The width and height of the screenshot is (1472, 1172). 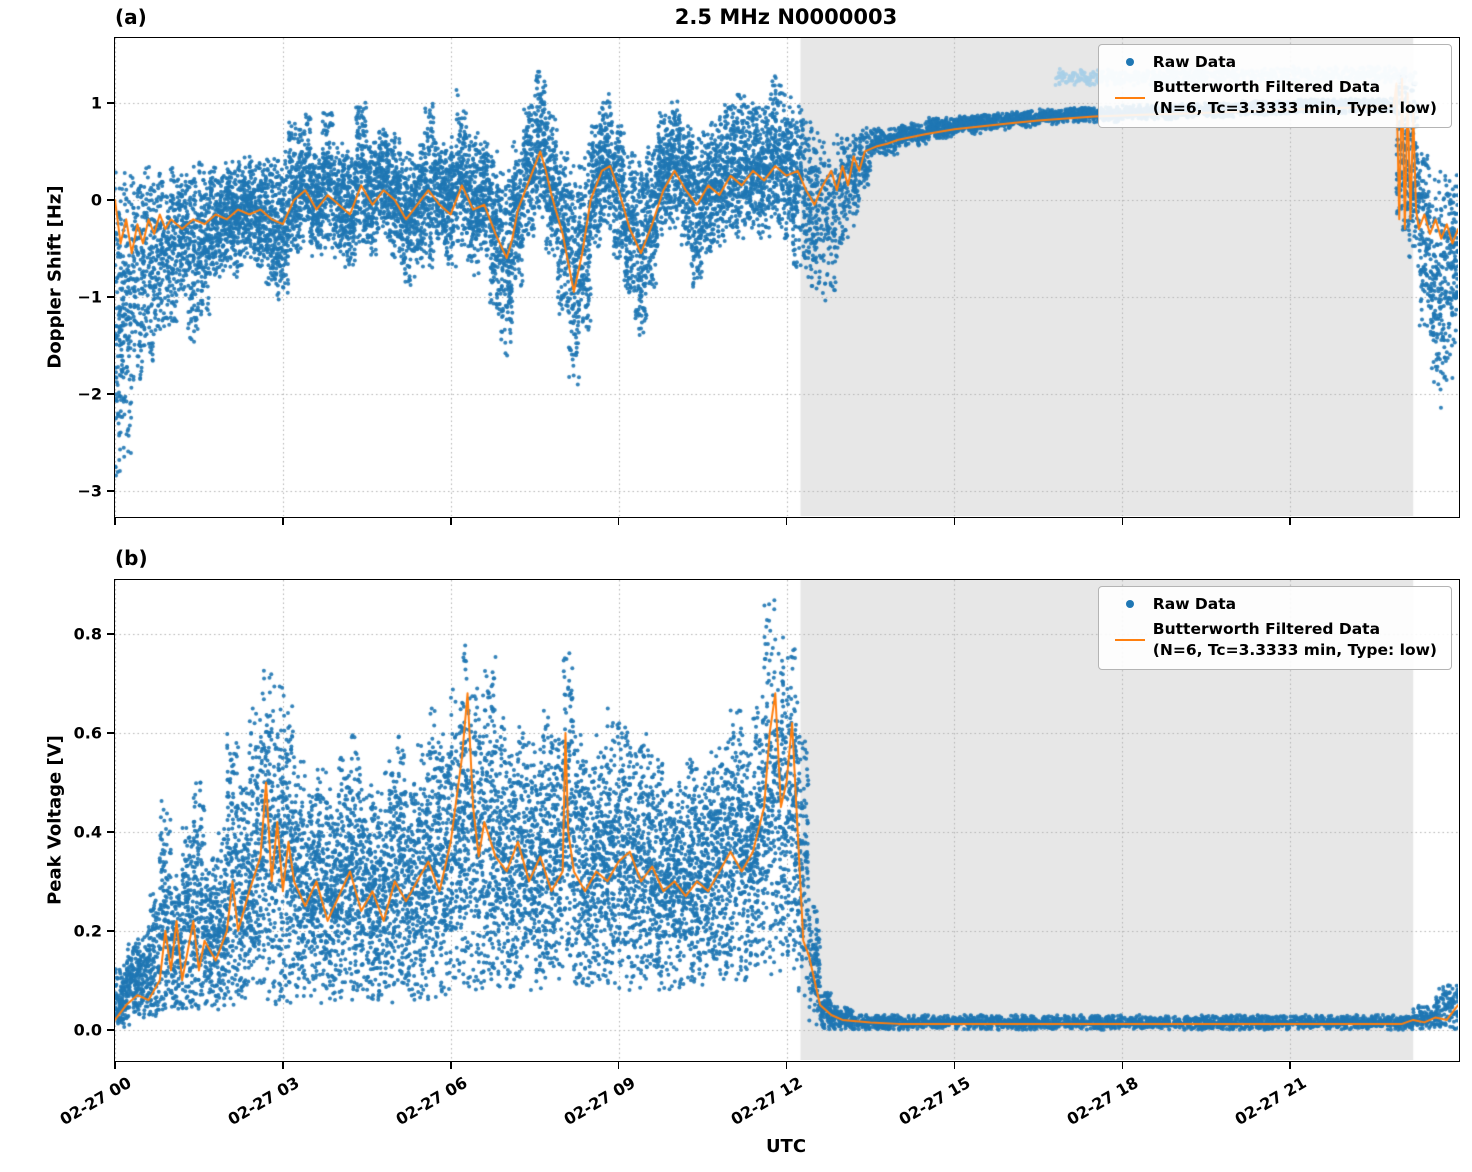 I want to click on y-tick-label: −2, so click(x=89, y=394).